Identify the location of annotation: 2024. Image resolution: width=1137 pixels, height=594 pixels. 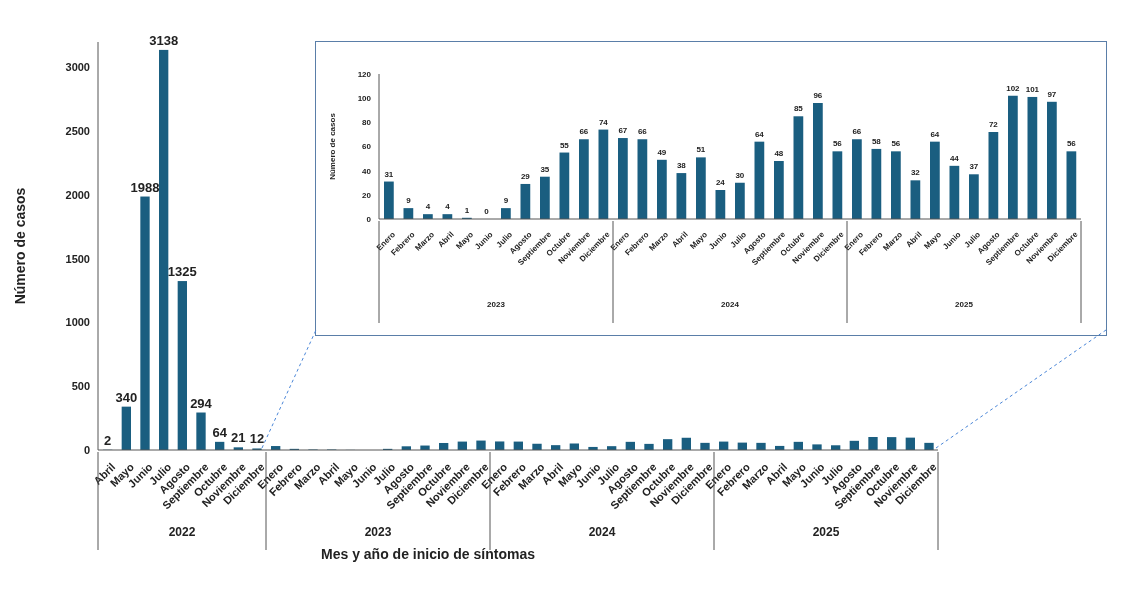
(730, 304).